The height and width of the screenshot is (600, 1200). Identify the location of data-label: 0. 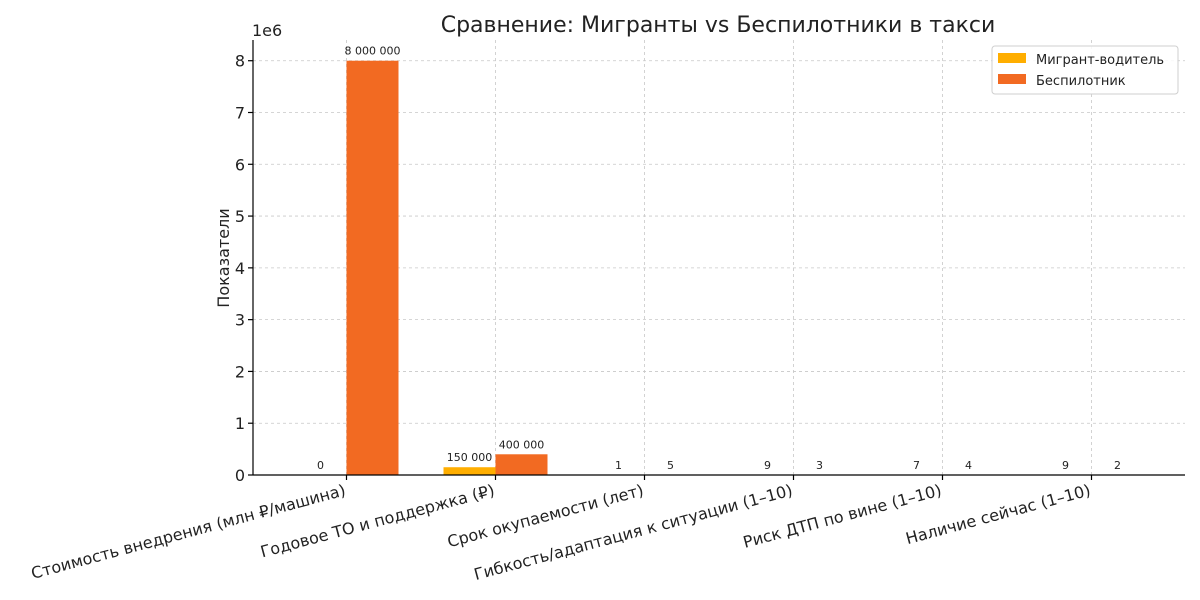
(320, 465).